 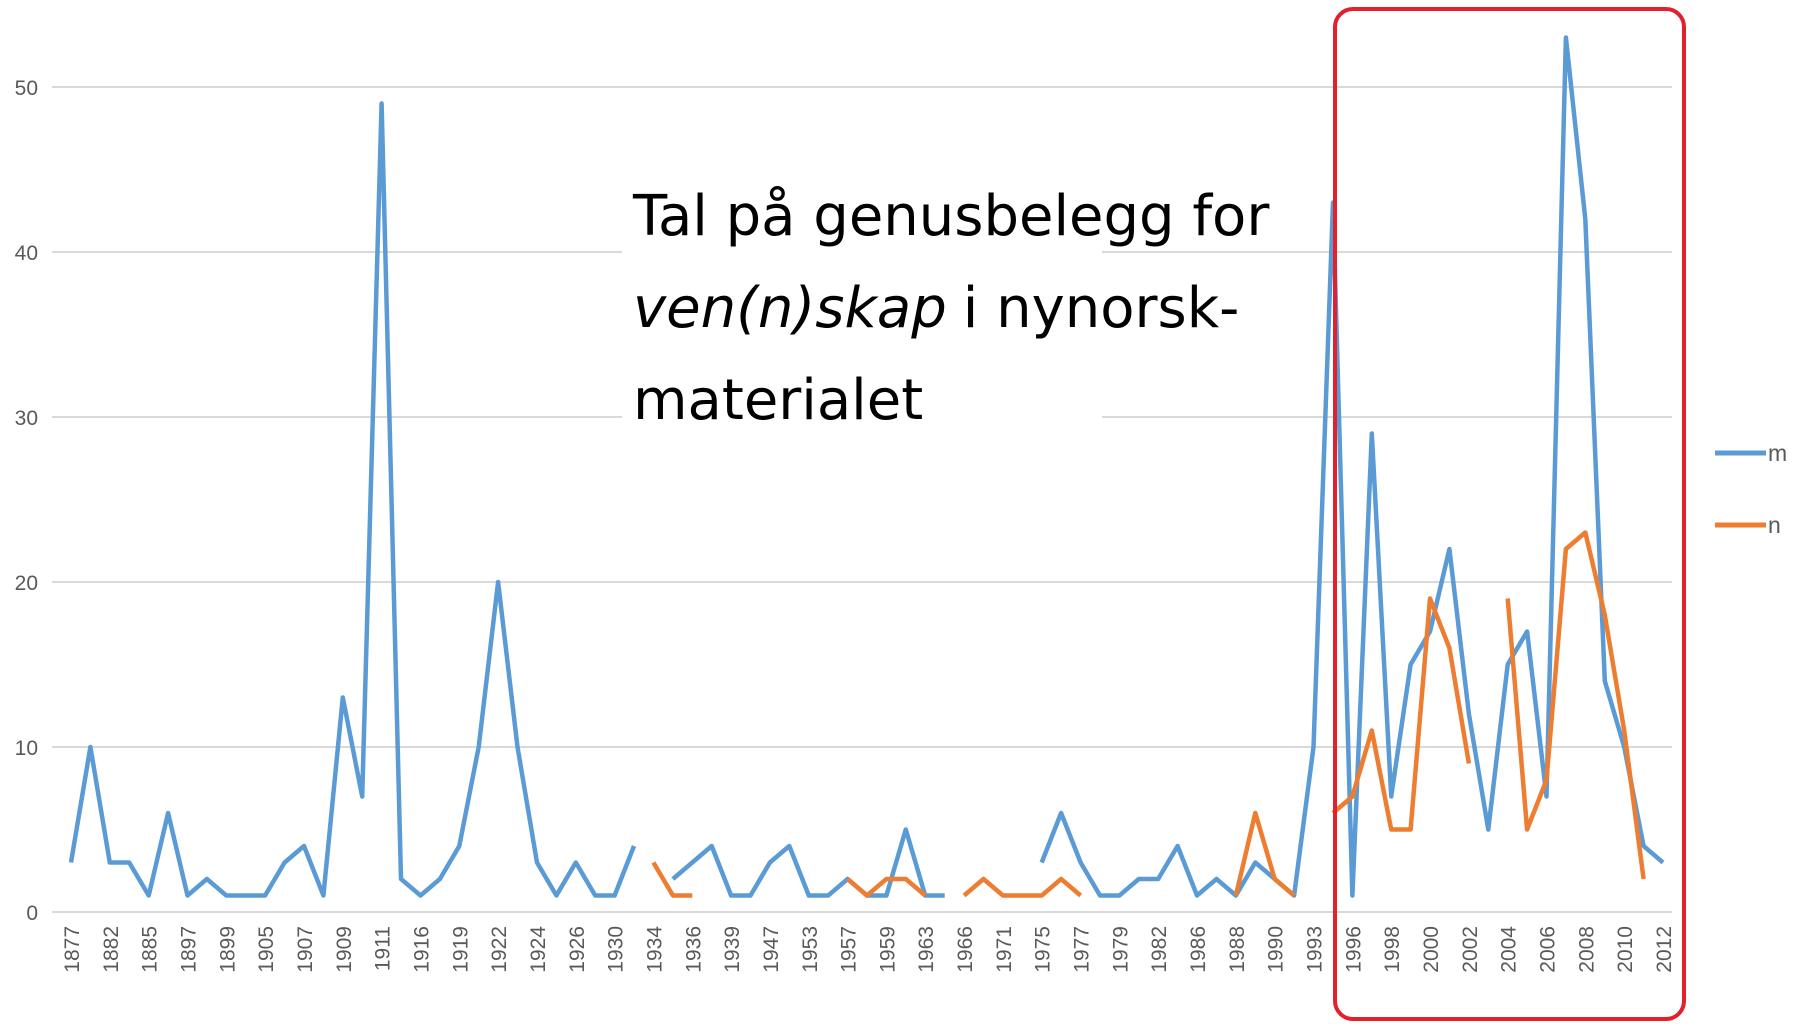 I want to click on x-tick-label: 2006, so click(x=1548, y=949).